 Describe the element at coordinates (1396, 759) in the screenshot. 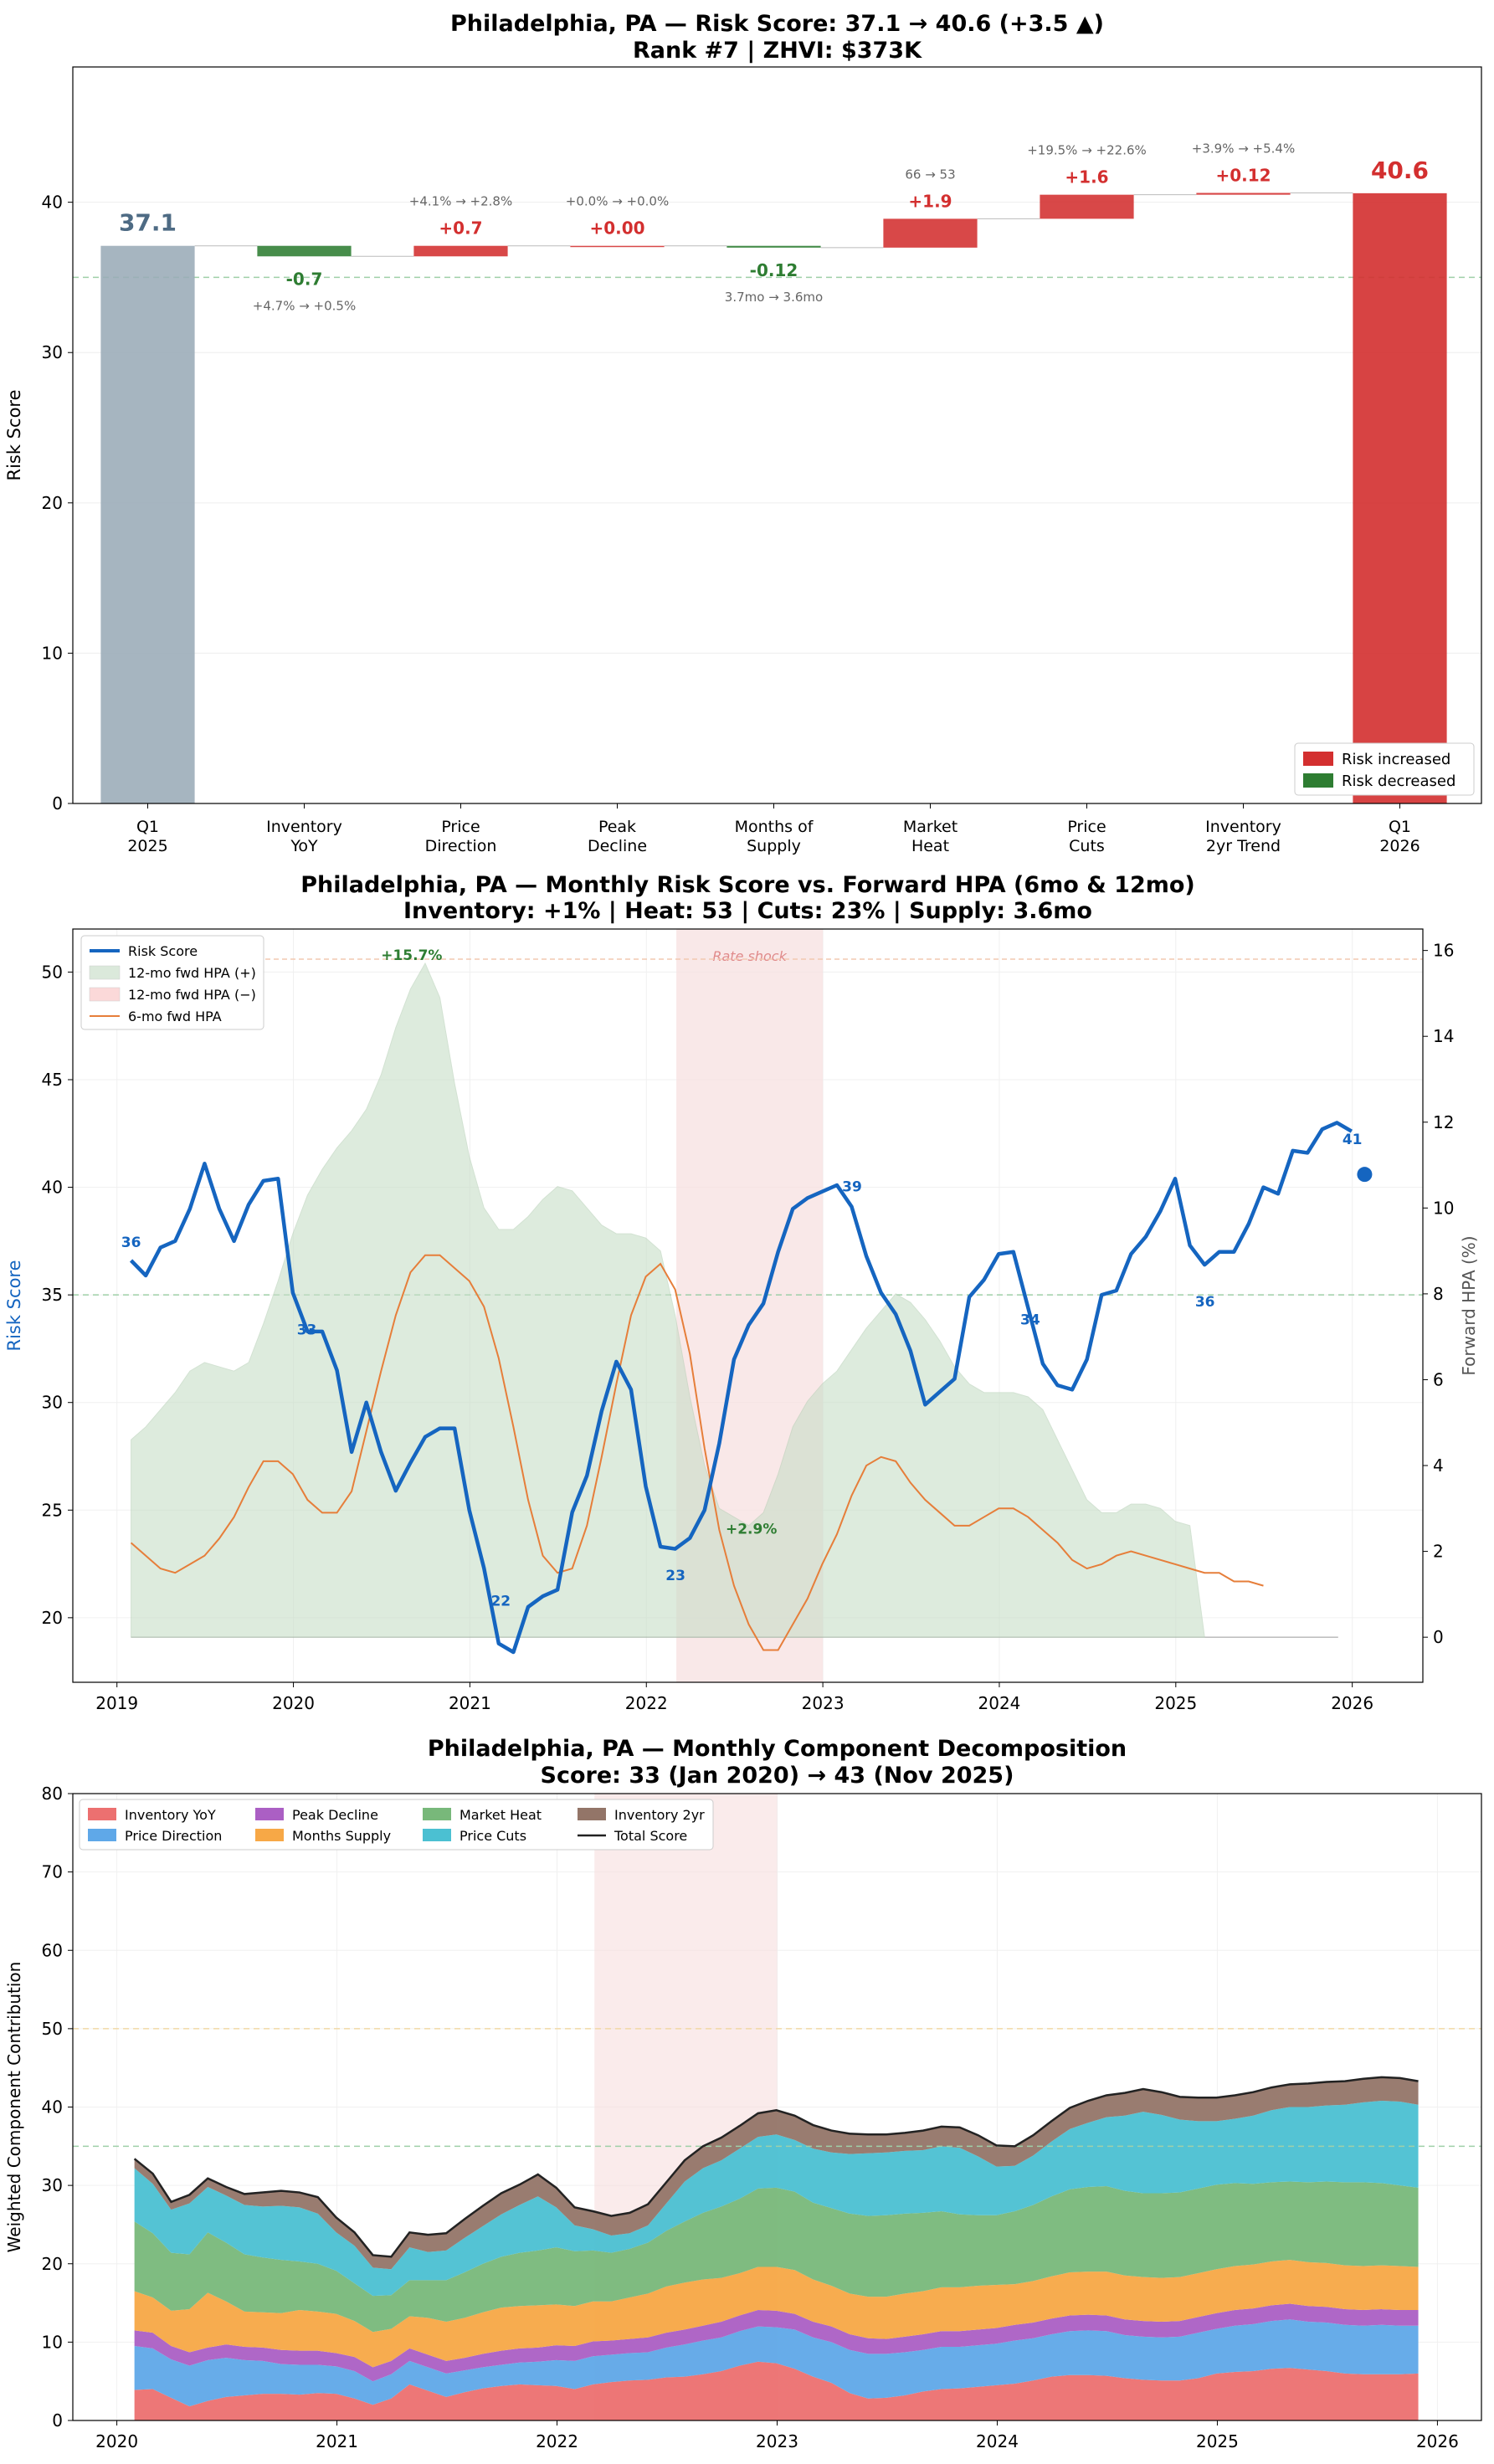

I see `legend-label: Risk increased` at that location.